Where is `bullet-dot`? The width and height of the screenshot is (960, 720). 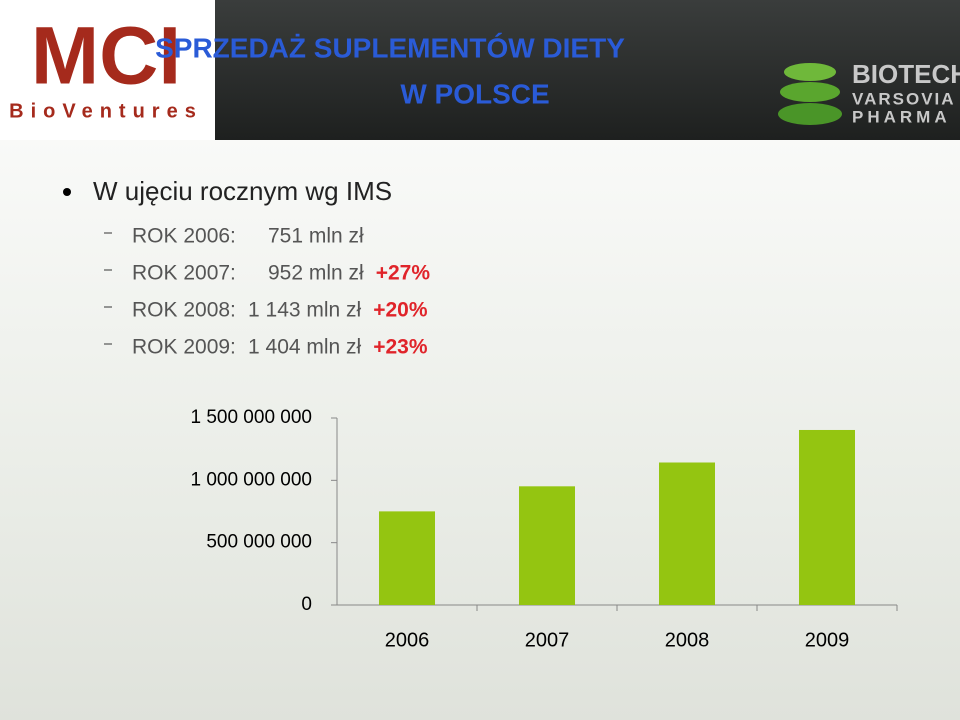 bullet-dot is located at coordinates (67, 192).